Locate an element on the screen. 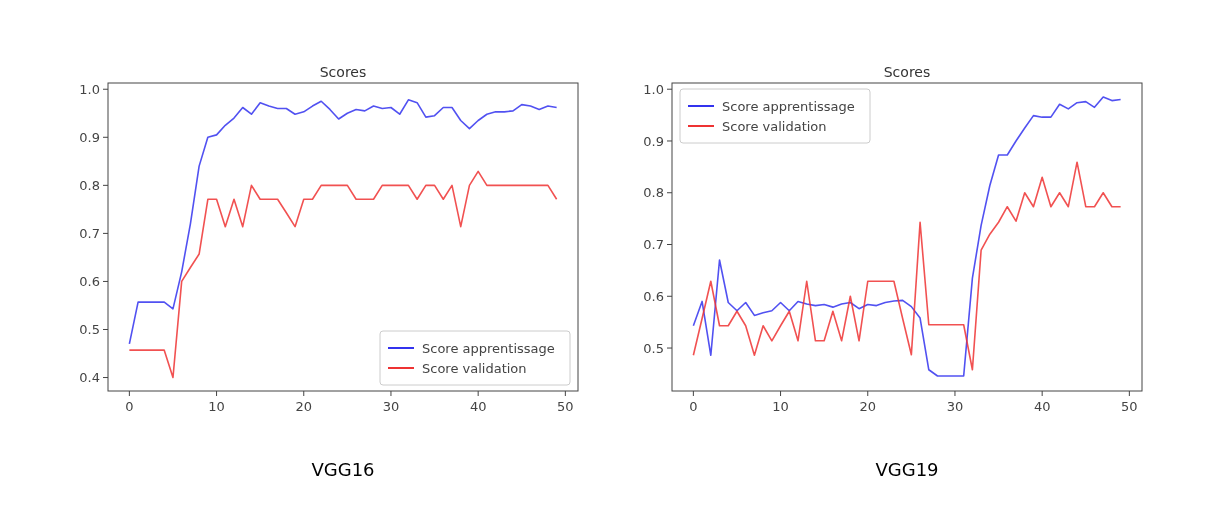  y-tick-label: 0.4 is located at coordinates (89, 378).